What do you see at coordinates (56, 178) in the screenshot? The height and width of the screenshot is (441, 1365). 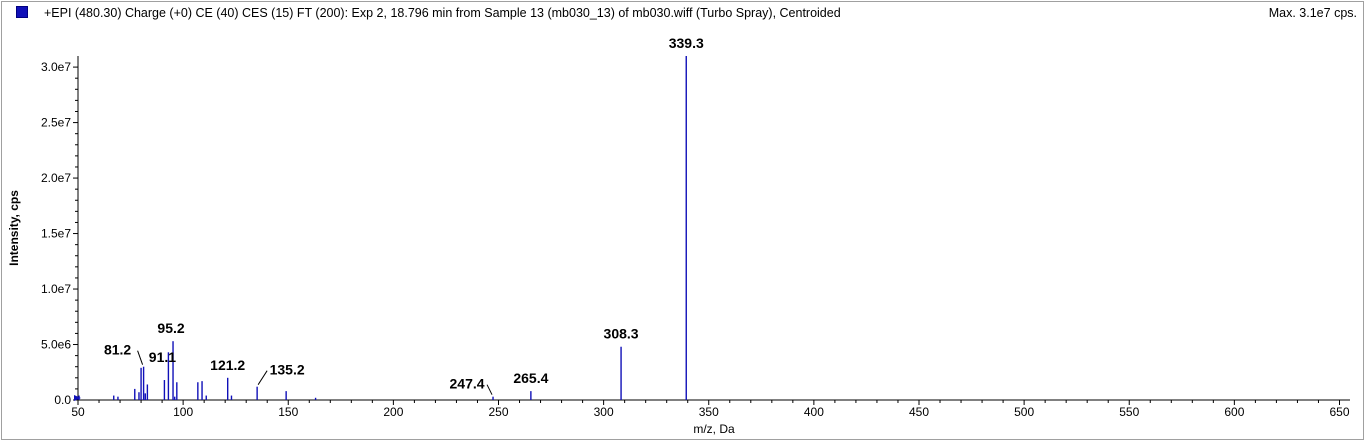 I see `y-tick-label: 2.0e7` at bounding box center [56, 178].